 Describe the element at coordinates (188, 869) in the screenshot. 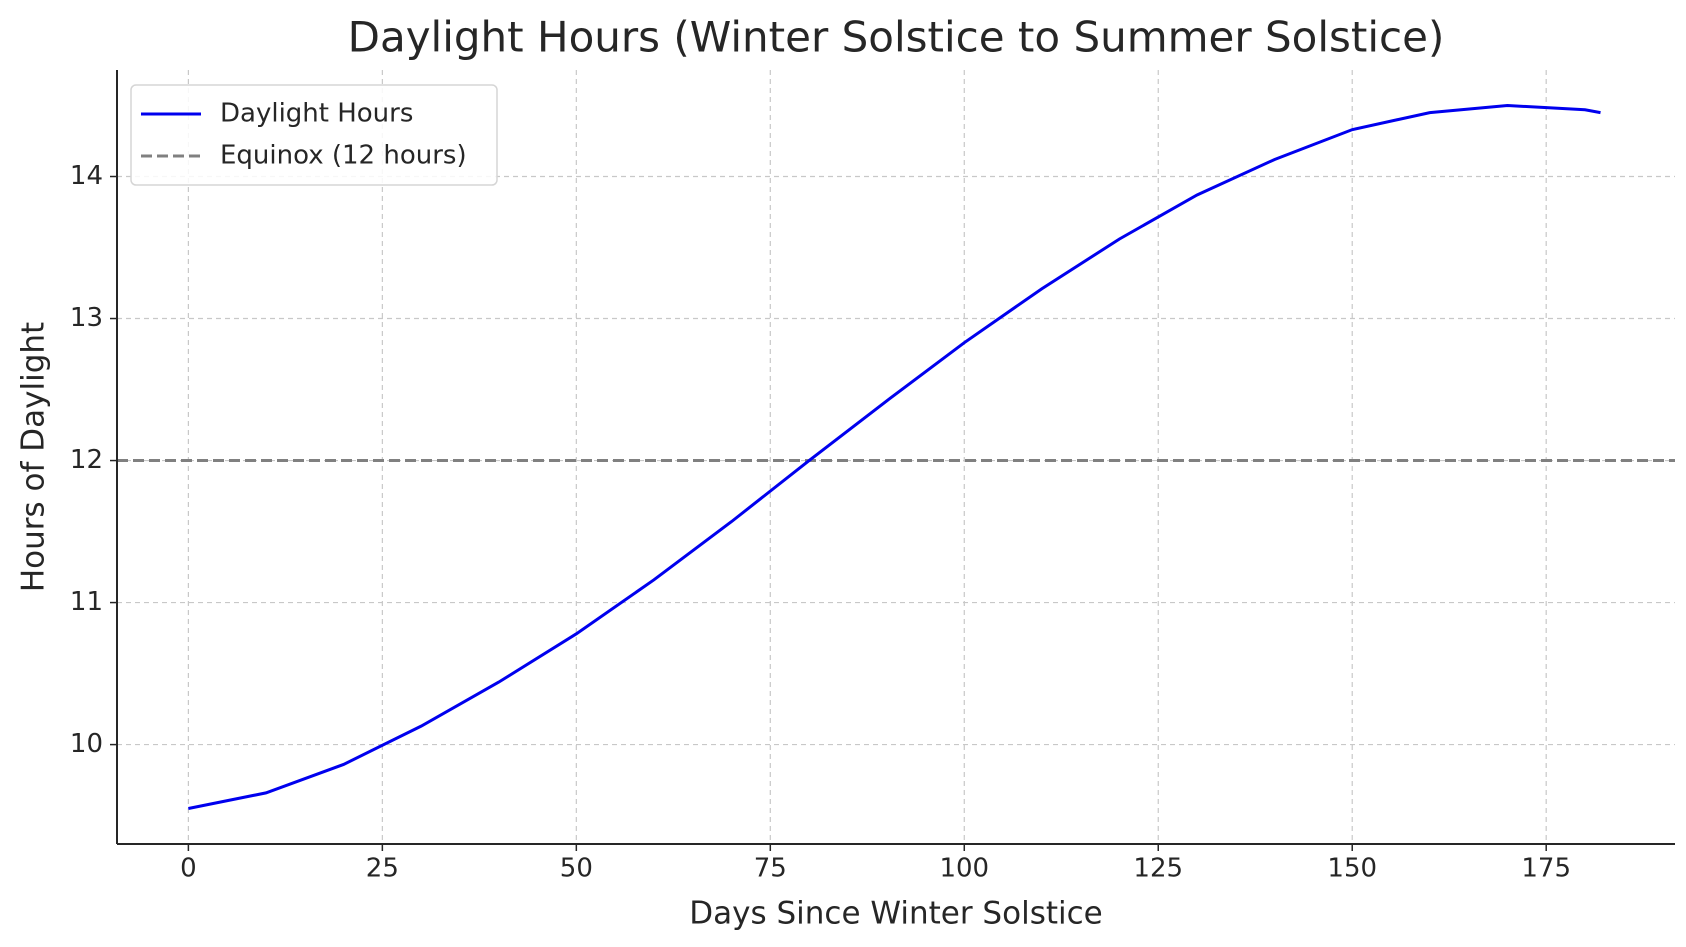

I see `x-tick-label: 0` at that location.